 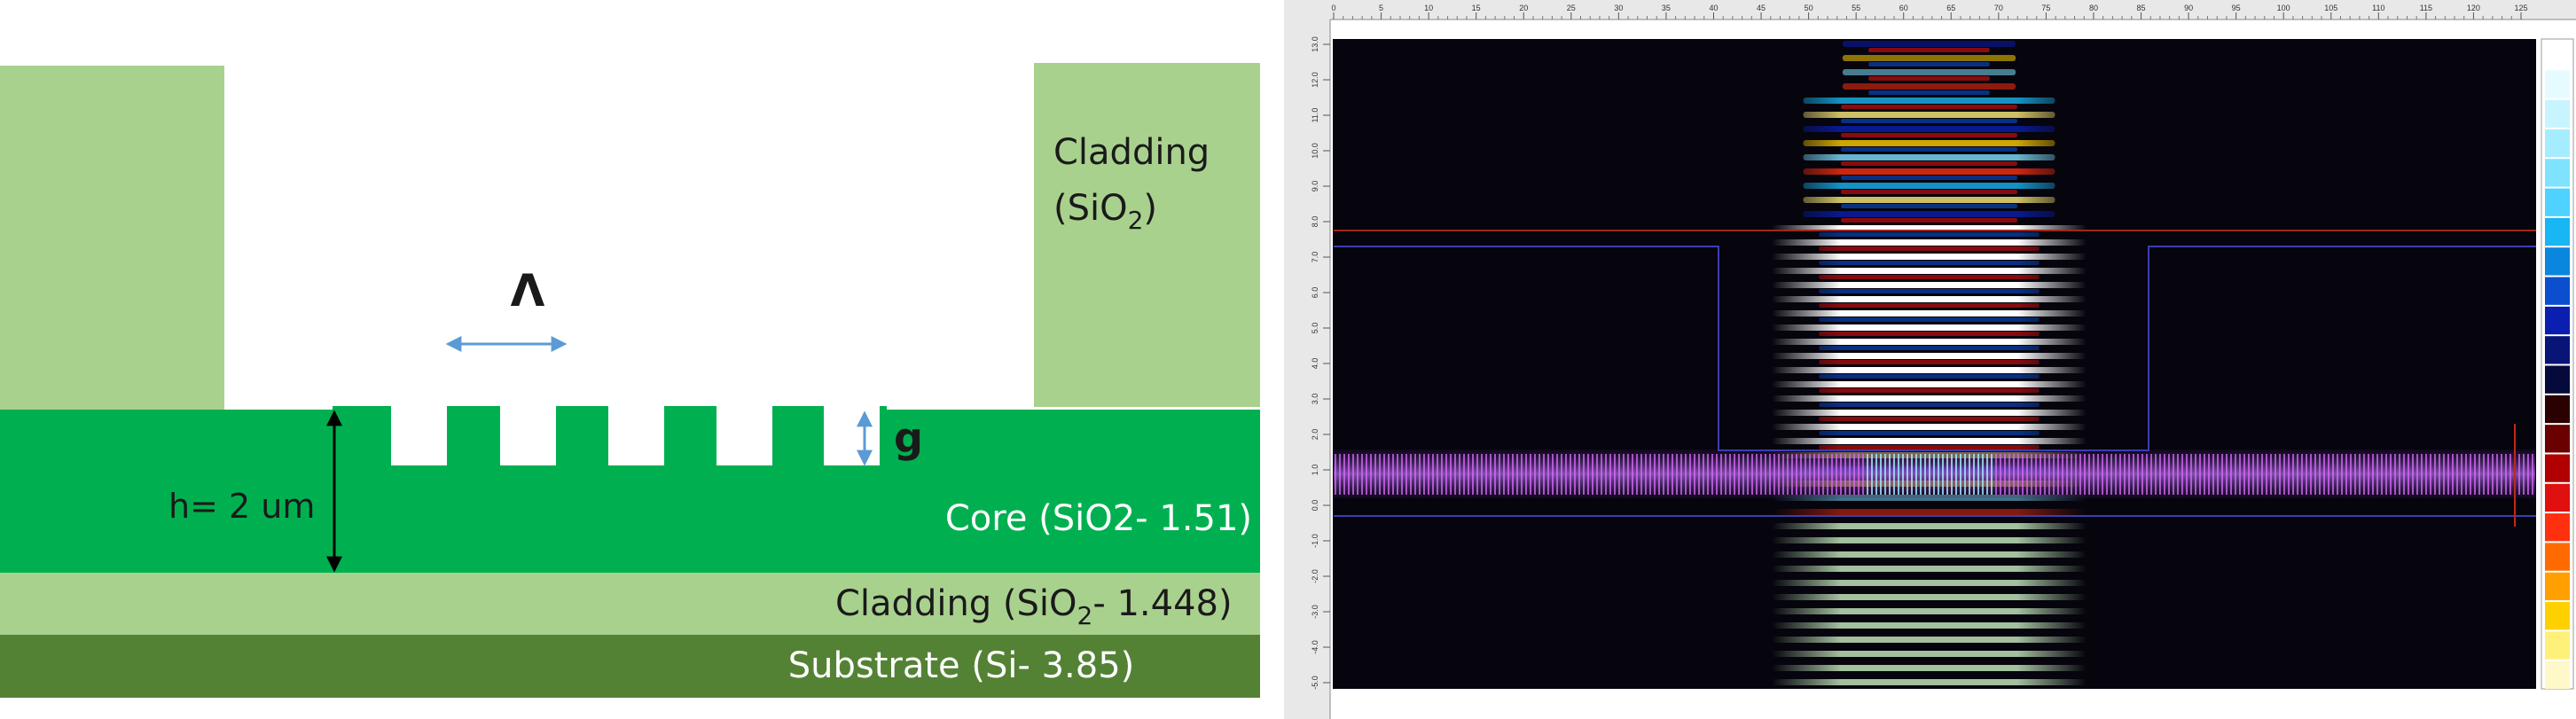 I want to click on x-tick-label: 40, so click(x=1713, y=8).